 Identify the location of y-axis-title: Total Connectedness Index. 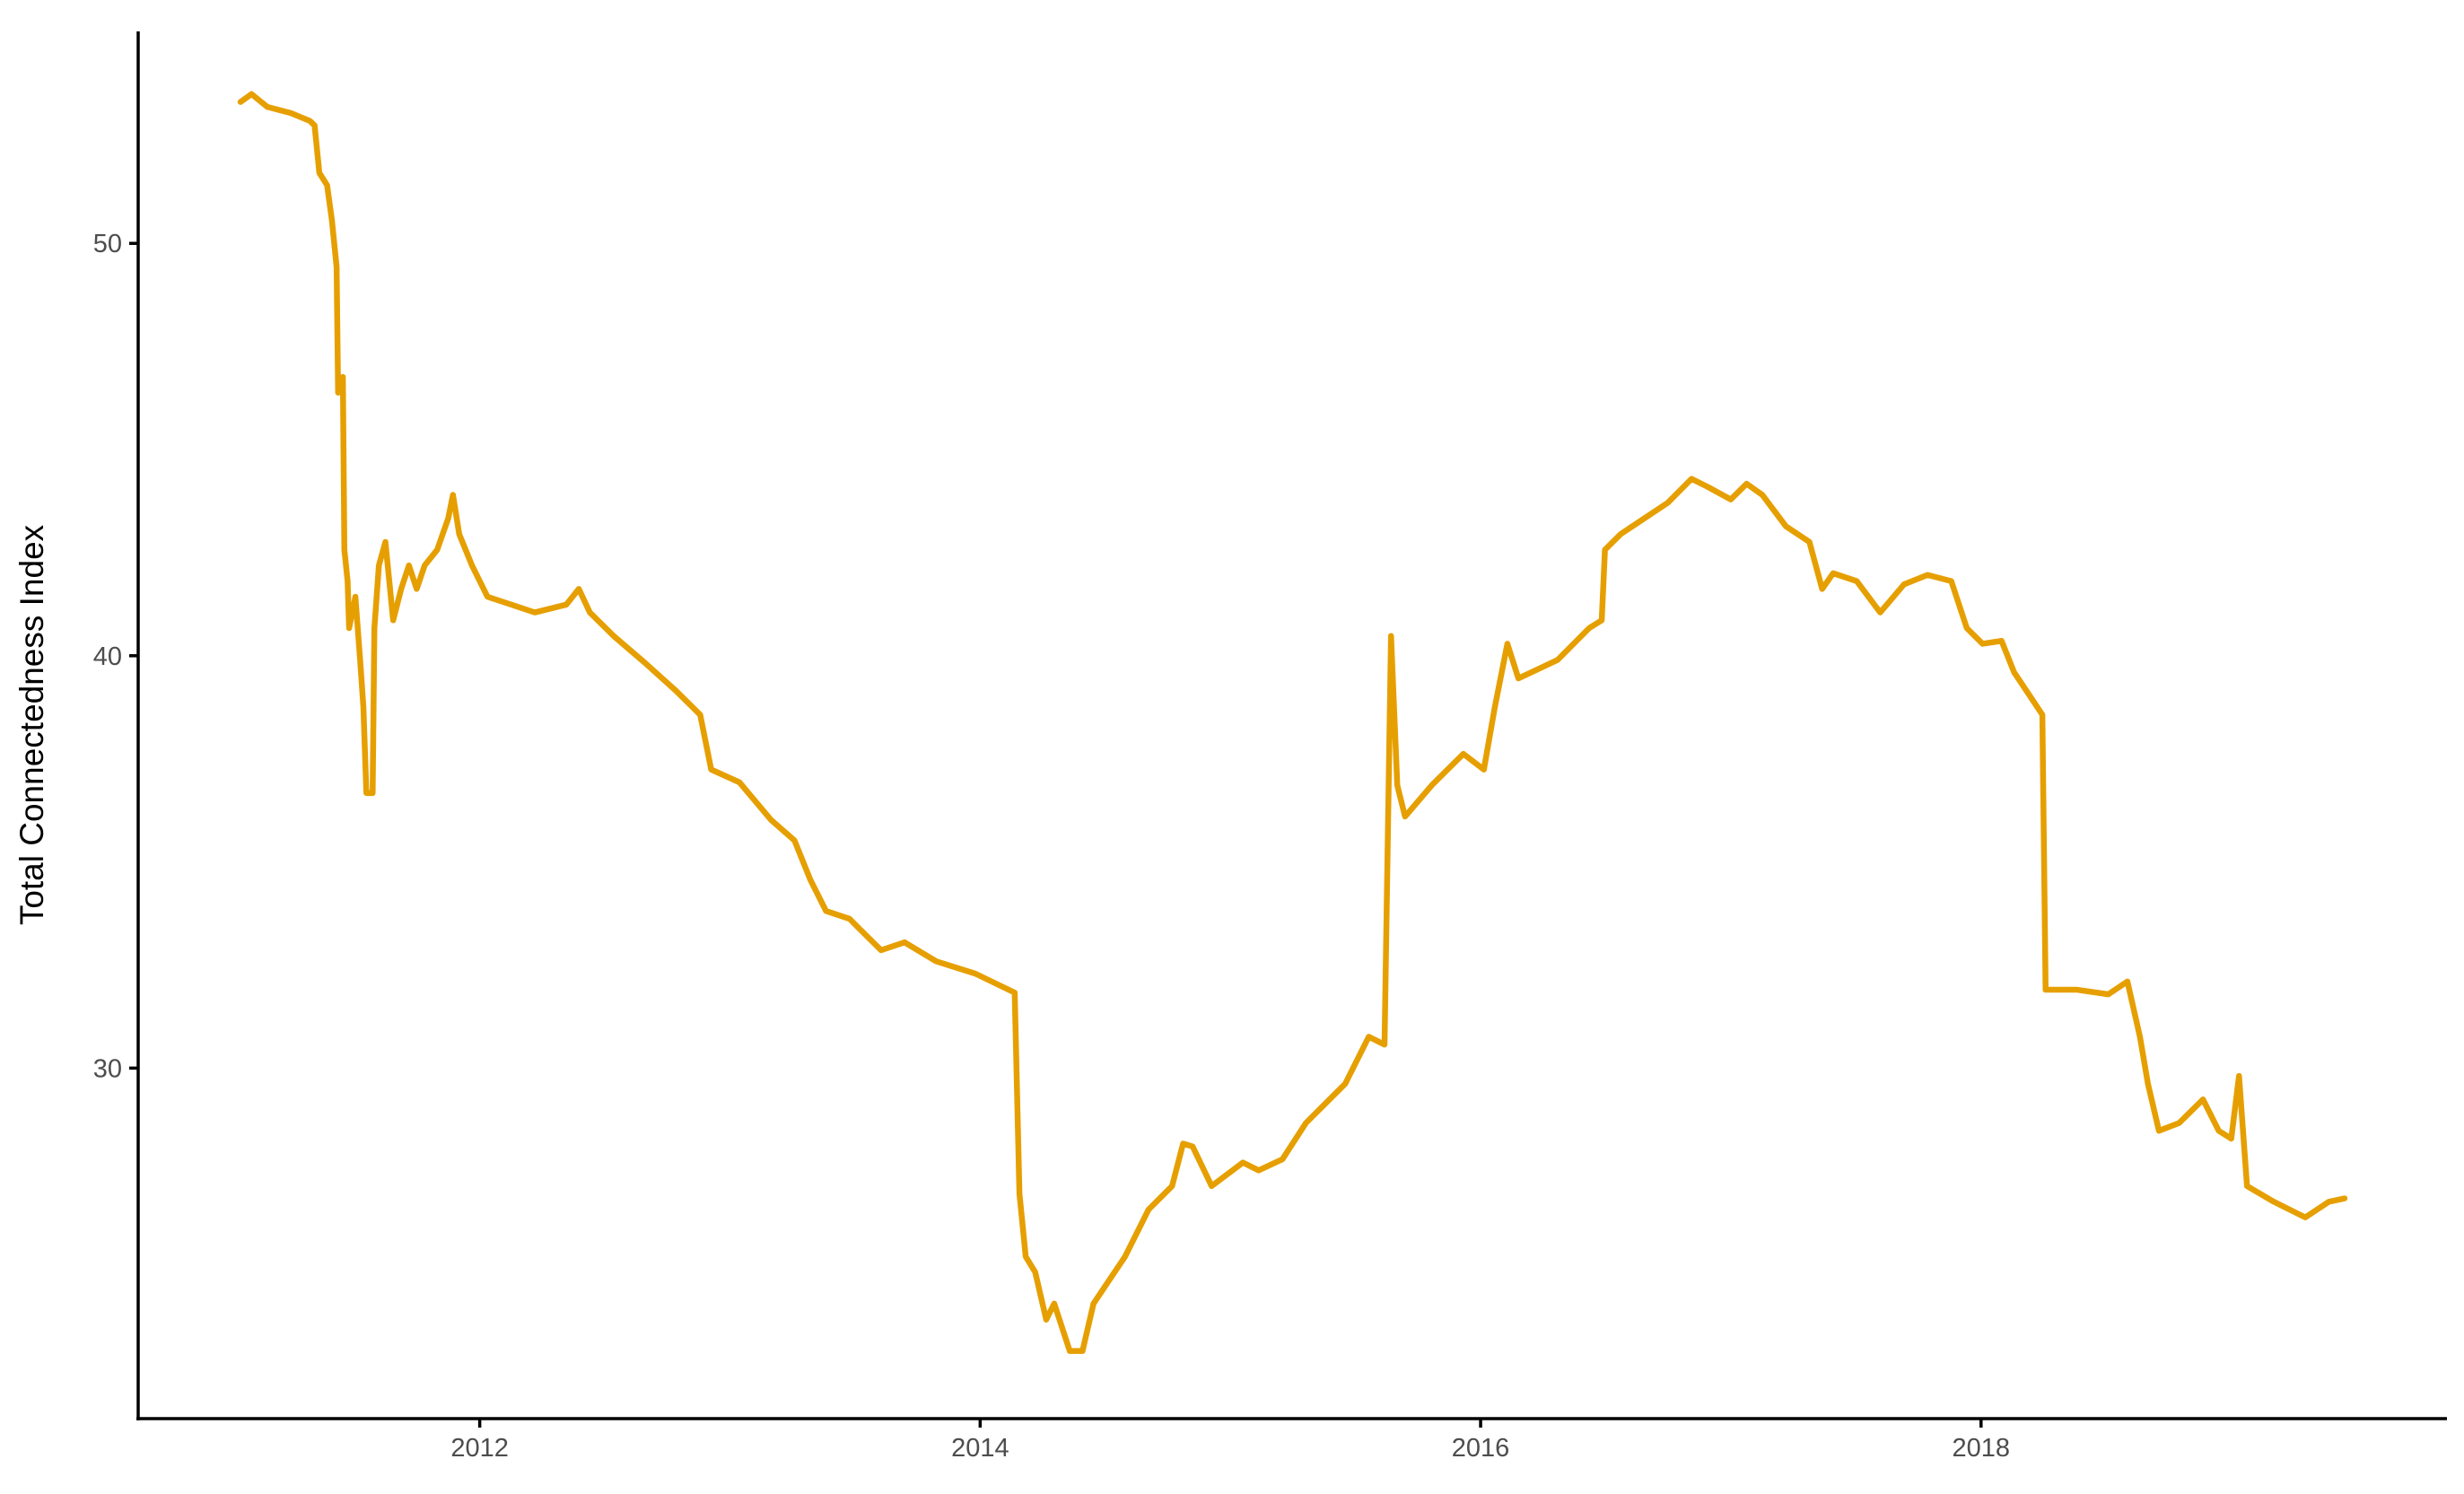
(32, 725).